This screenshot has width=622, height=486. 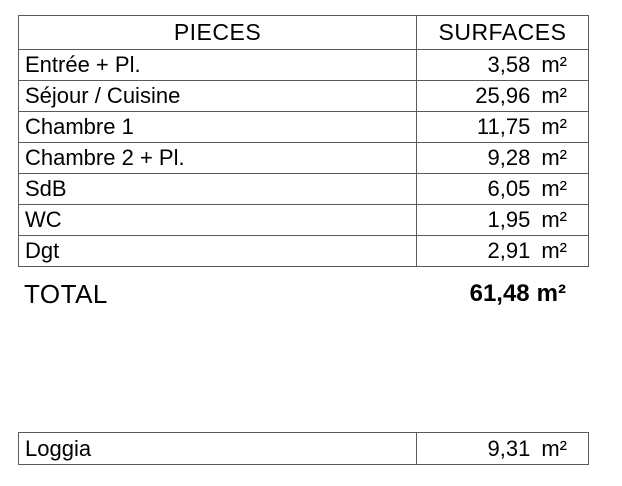 What do you see at coordinates (218, 220) in the screenshot?
I see `room-label-cell: WC` at bounding box center [218, 220].